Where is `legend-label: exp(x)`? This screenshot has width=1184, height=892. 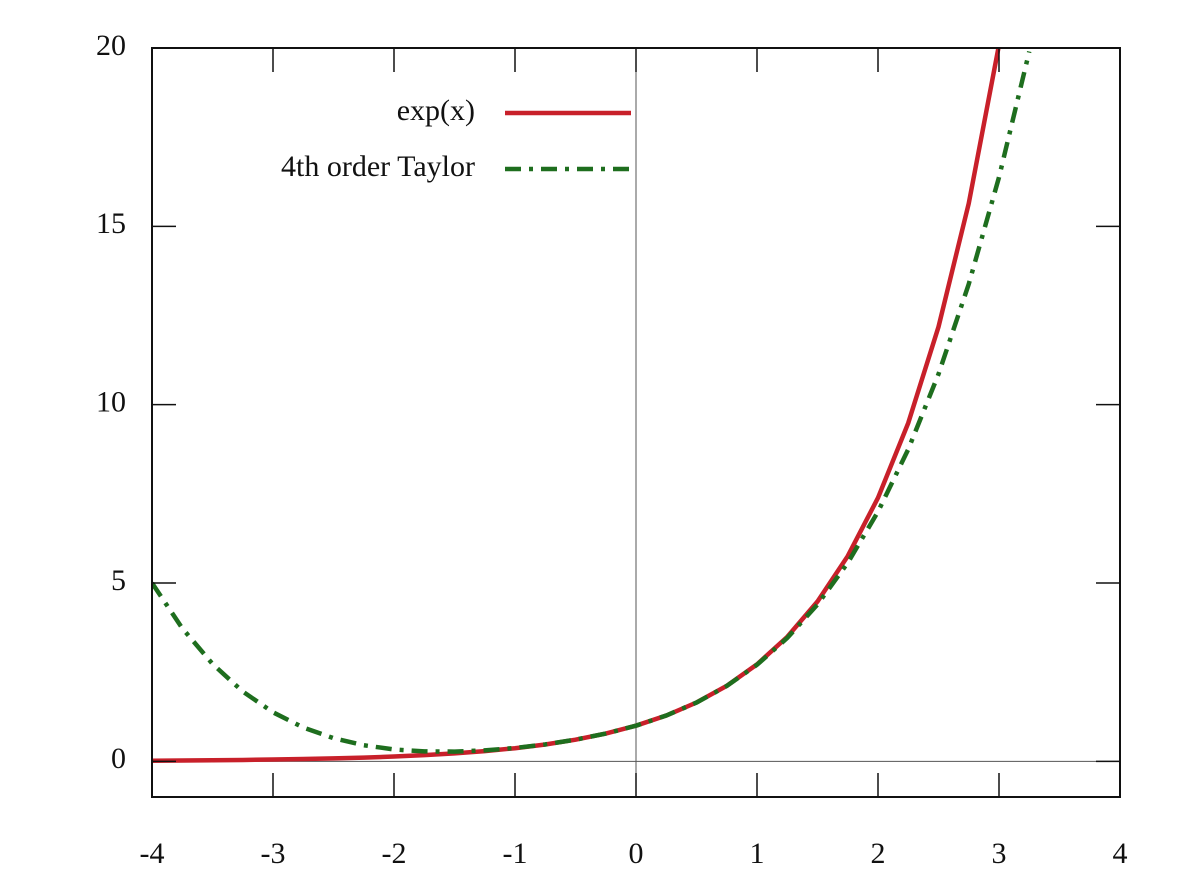
legend-label: exp(x) is located at coordinates (436, 110).